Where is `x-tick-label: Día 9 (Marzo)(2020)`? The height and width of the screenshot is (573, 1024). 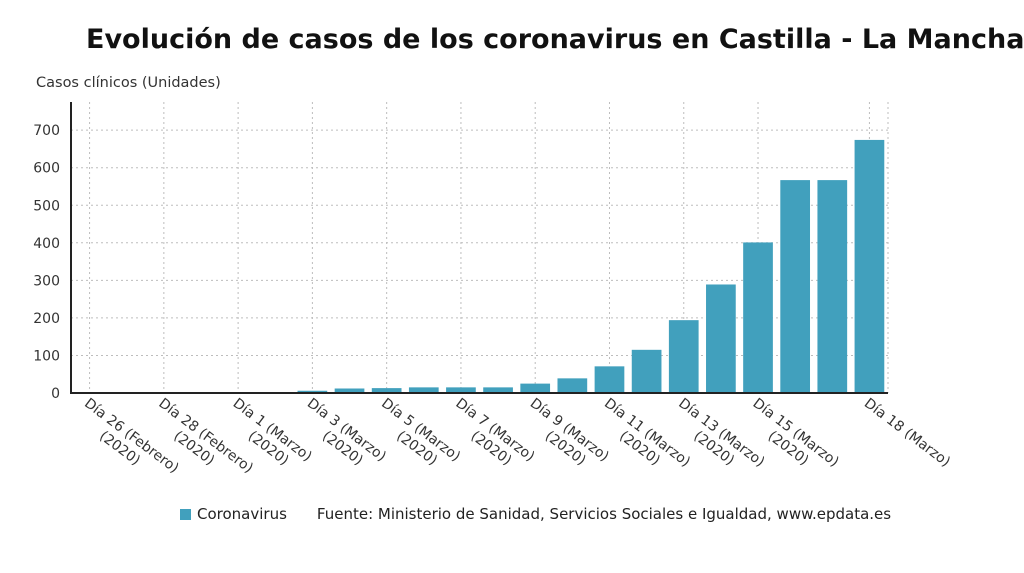 x-tick-label: Día 9 (Marzo)(2020) is located at coordinates (564, 436).